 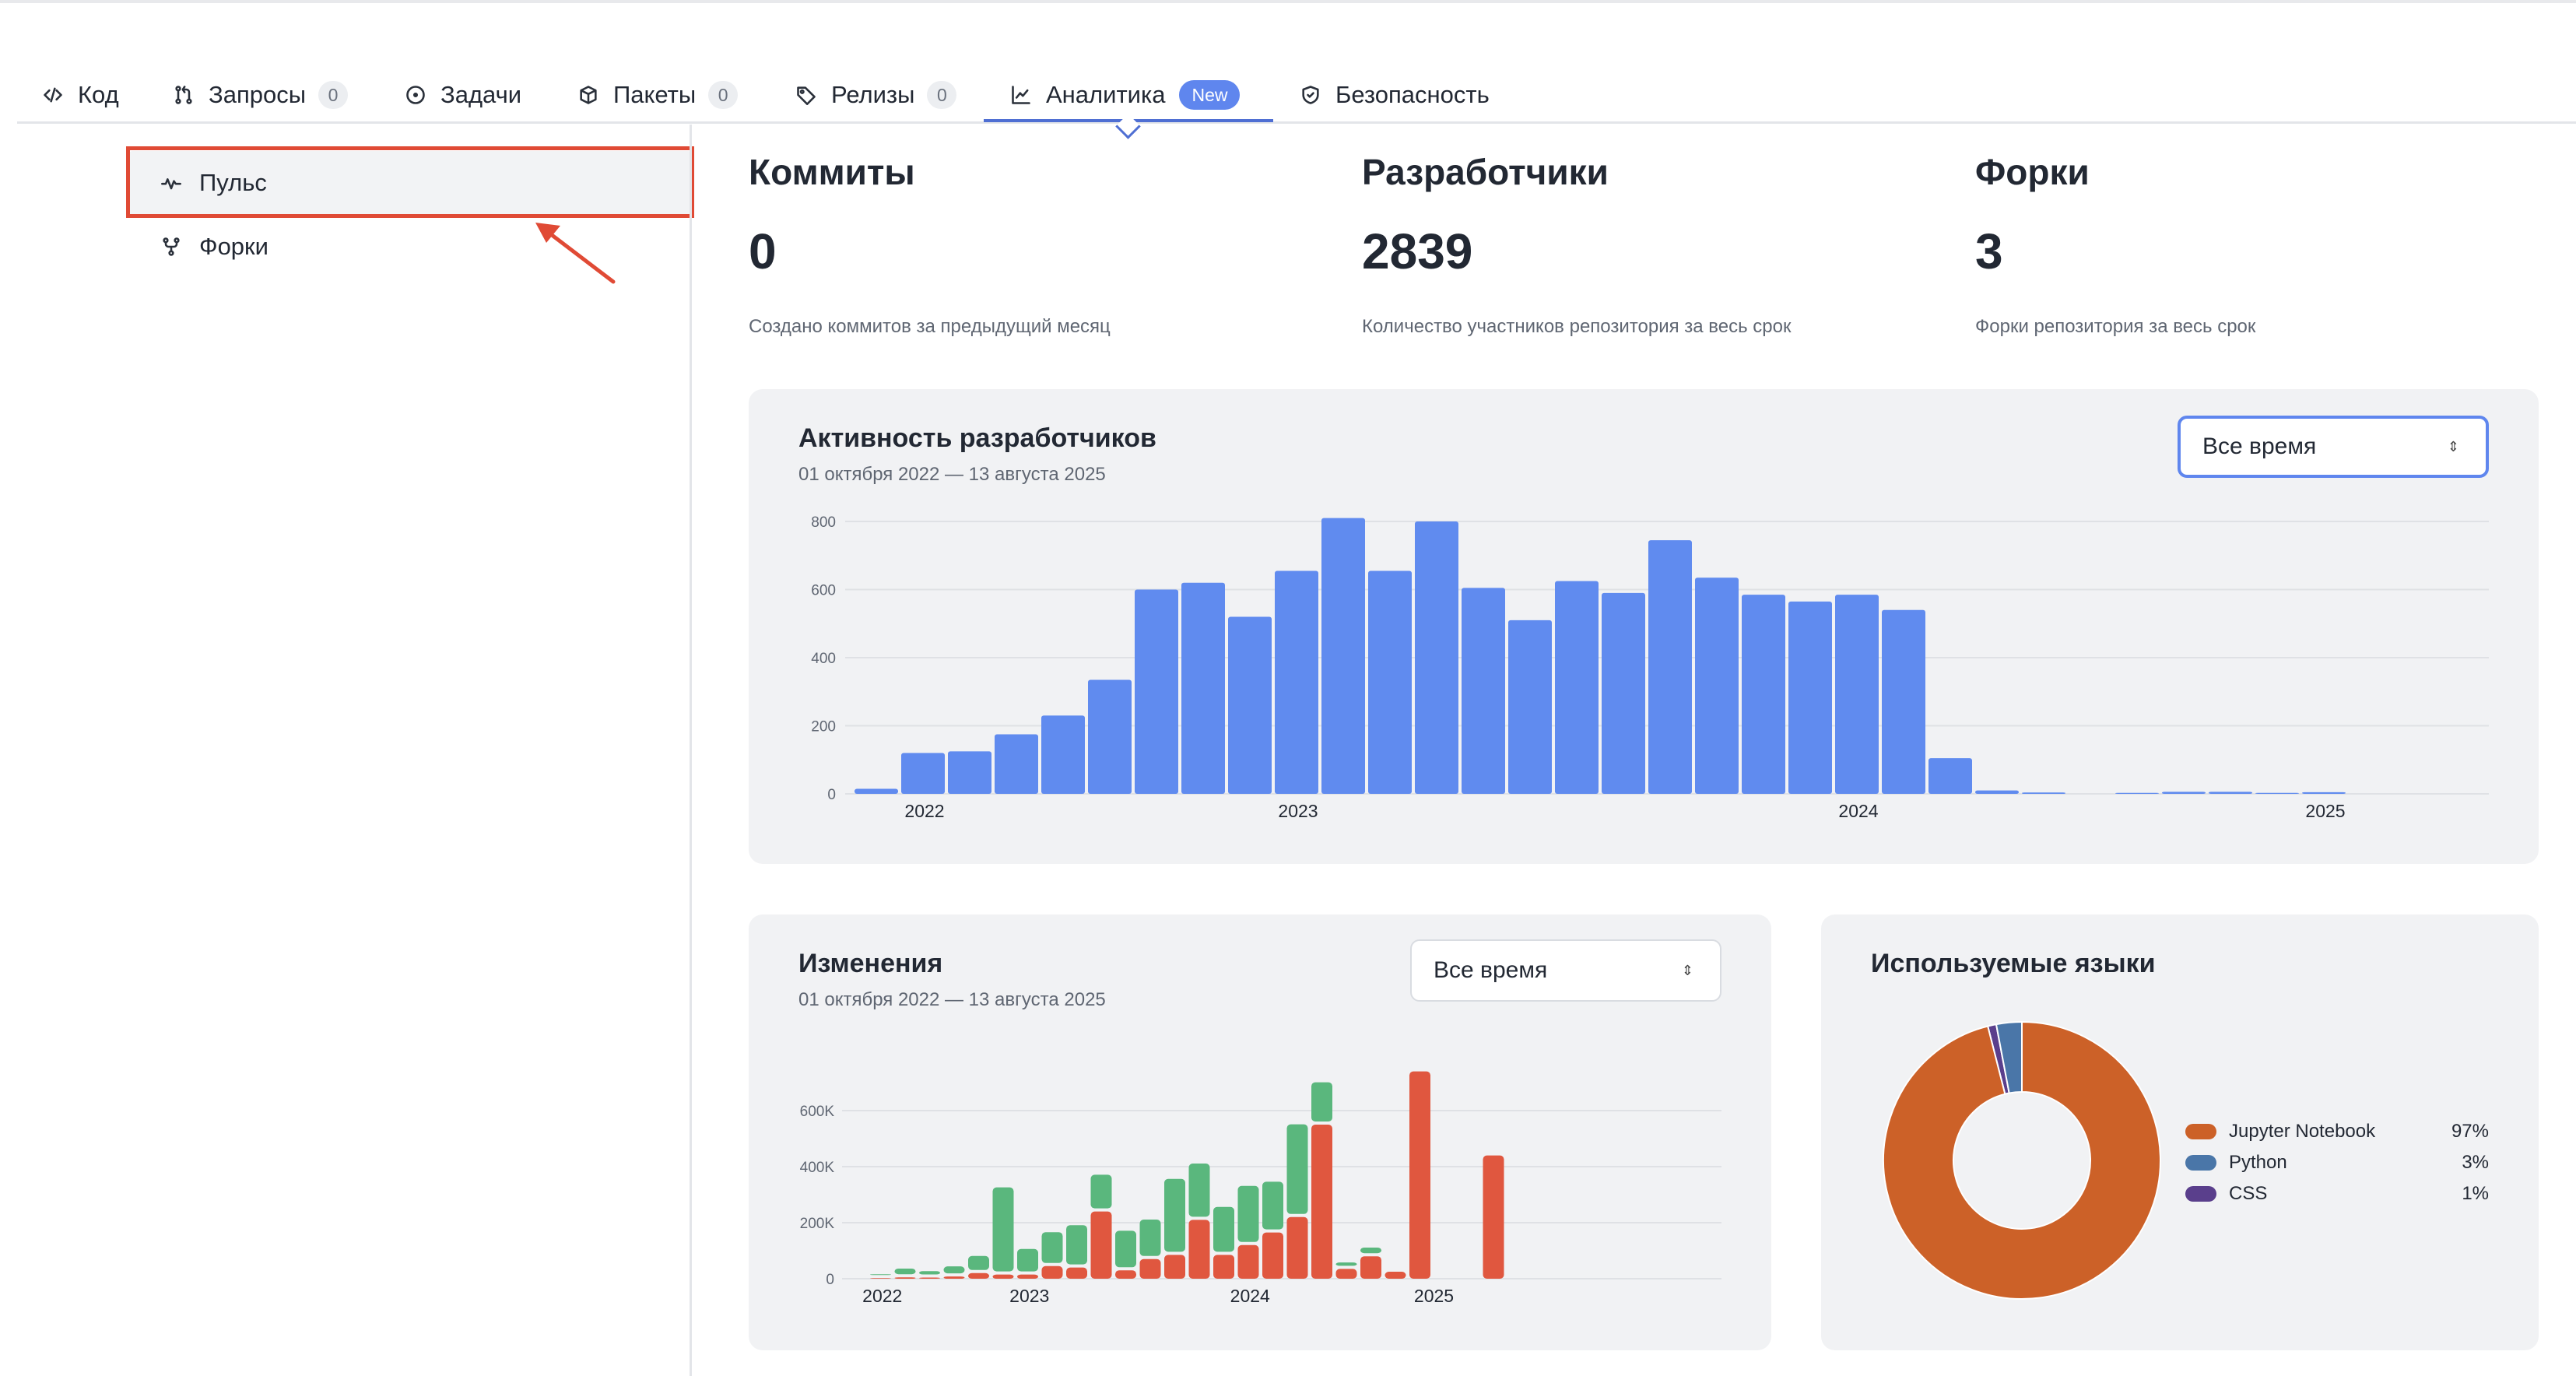 I want to click on tab-analytics: Аналитика New, so click(x=1126, y=95).